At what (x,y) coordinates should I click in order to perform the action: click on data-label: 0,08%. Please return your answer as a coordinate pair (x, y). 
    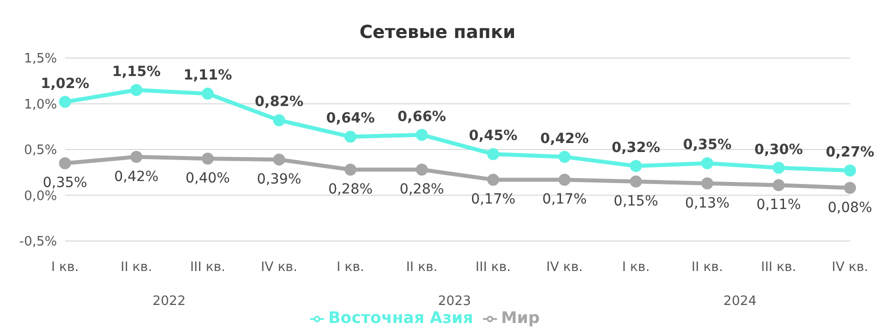
    Looking at the image, I should click on (850, 208).